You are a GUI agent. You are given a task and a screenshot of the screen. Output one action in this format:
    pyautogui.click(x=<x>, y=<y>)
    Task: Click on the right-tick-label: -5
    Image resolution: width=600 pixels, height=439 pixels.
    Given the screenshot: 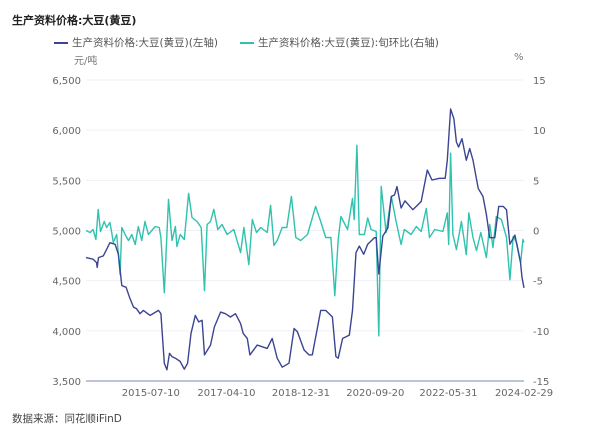 What is the action you would take?
    pyautogui.click(x=538, y=282)
    